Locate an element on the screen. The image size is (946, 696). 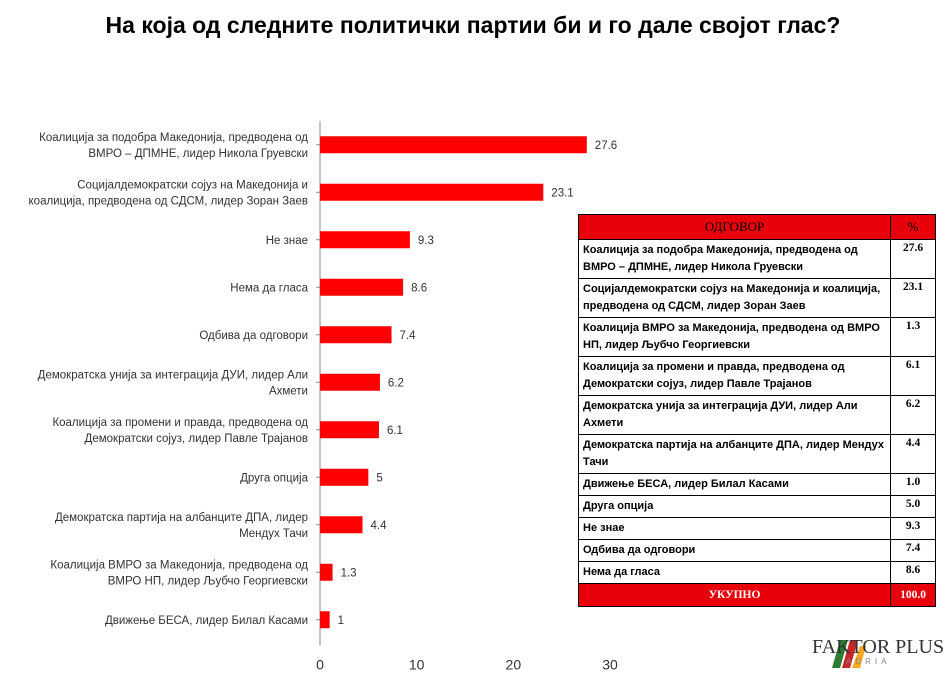
table-row-percent: 6.2 is located at coordinates (913, 415).